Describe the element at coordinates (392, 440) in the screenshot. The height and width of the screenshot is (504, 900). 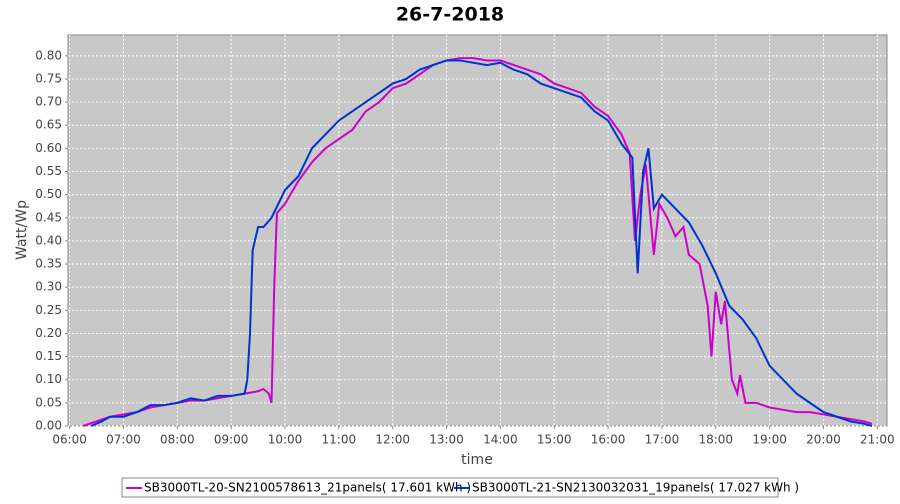
I see `x-tick-label: 12:00` at that location.